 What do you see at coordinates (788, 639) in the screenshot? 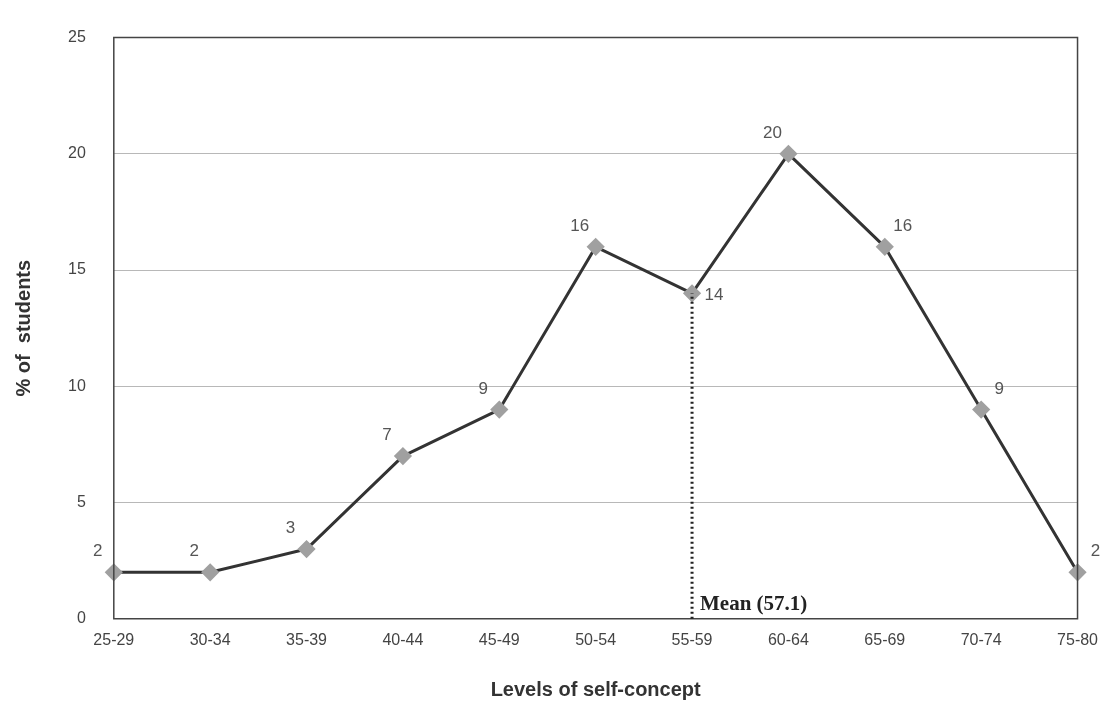
I see `x-tick-label: 60-64` at bounding box center [788, 639].